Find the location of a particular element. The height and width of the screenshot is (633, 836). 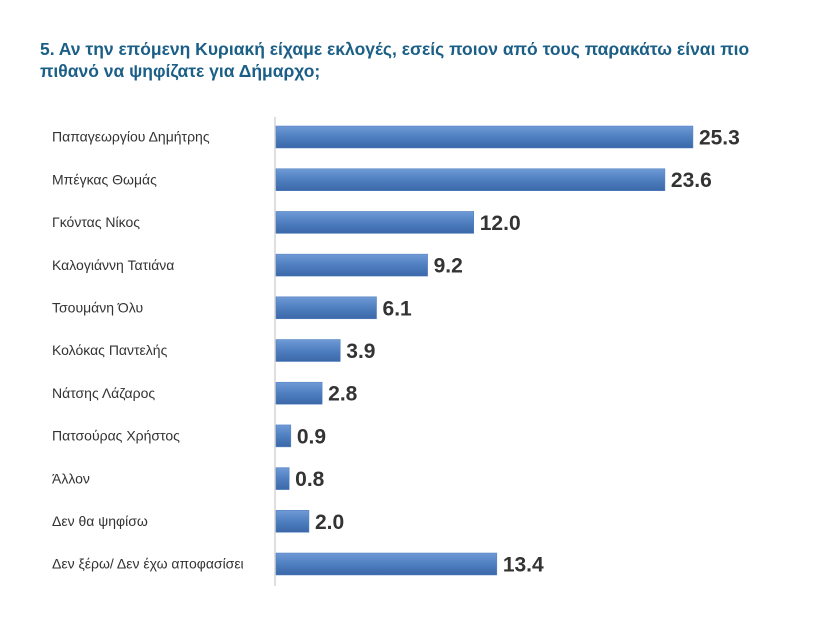

category-label: Πατσούρας Χρήστος is located at coordinates (116, 436).